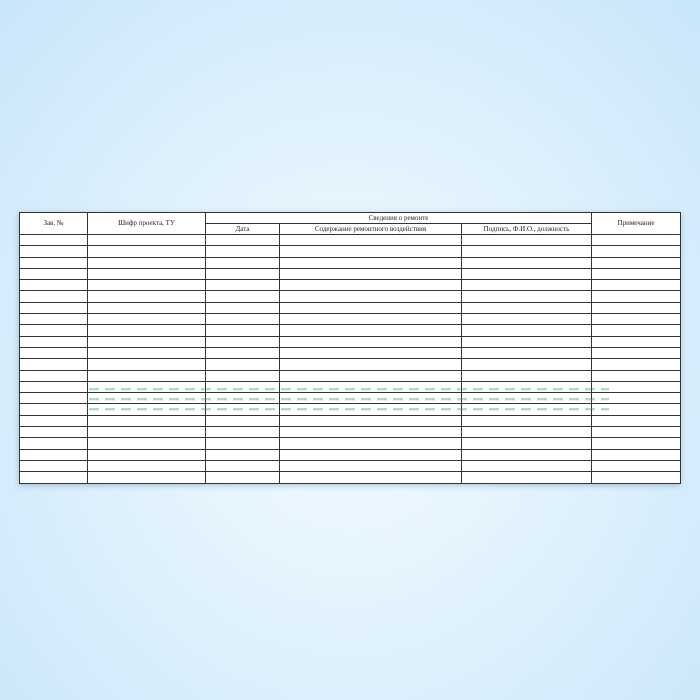  Describe the element at coordinates (242, 229) in the screenshot. I see `header-date: Дата` at that location.